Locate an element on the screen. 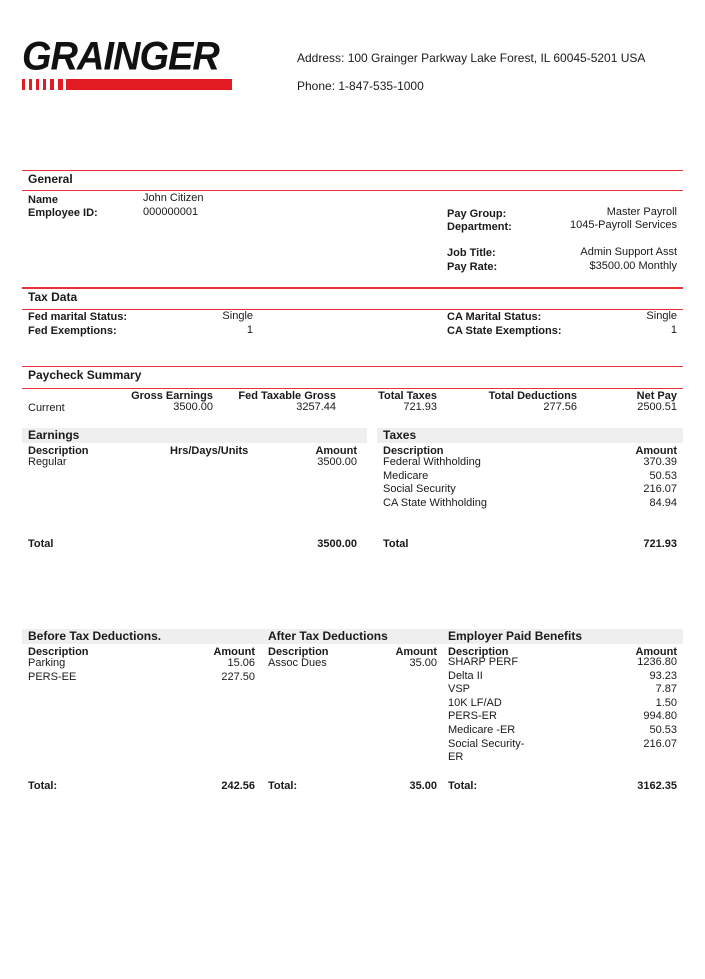 The image size is (705, 979). before-tax-col-description: Description is located at coordinates (58, 652).